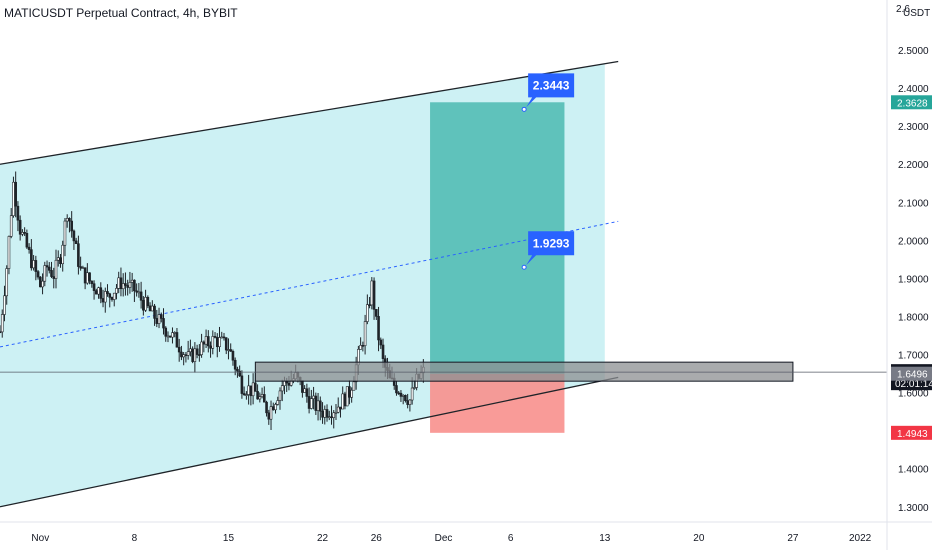 This screenshot has height=555, width=932. What do you see at coordinates (913, 508) in the screenshot?
I see `y-tick-label: 1.3000` at bounding box center [913, 508].